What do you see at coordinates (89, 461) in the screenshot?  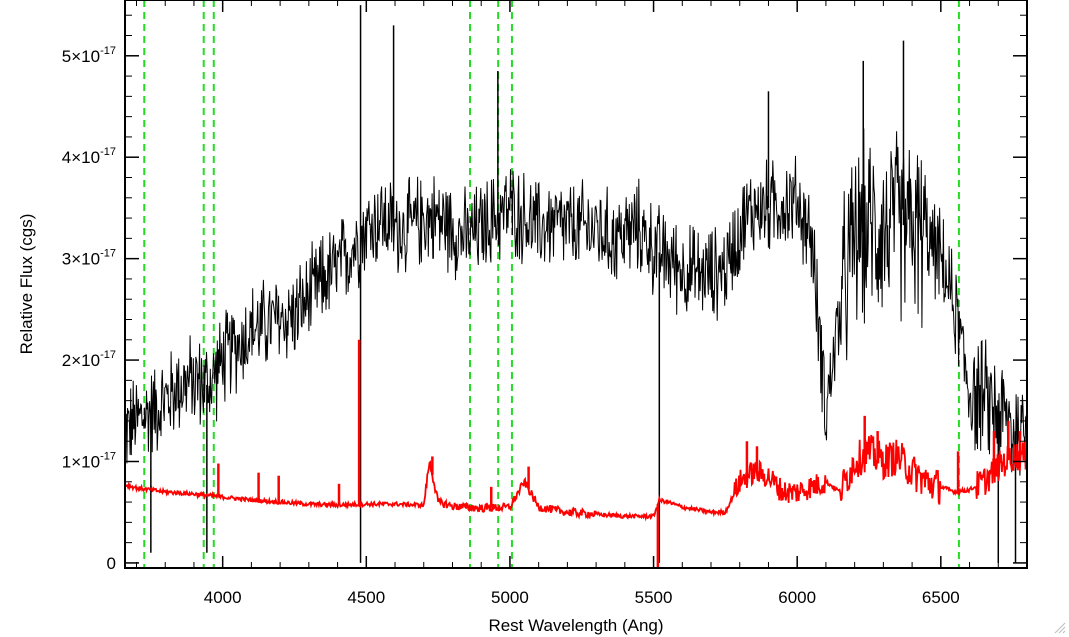 I see `y-tick-label: 1×10⁻¹⁷` at bounding box center [89, 461].